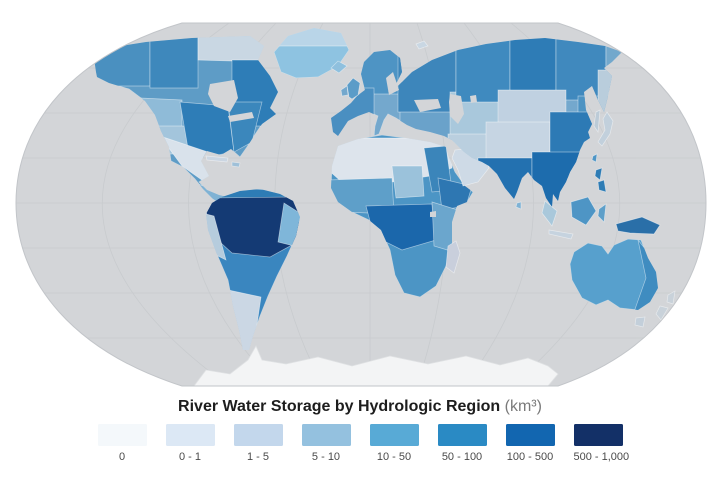 This screenshot has height=480, width=720. Describe the element at coordinates (174, 62) in the screenshot. I see `region-mackenzie` at that location.